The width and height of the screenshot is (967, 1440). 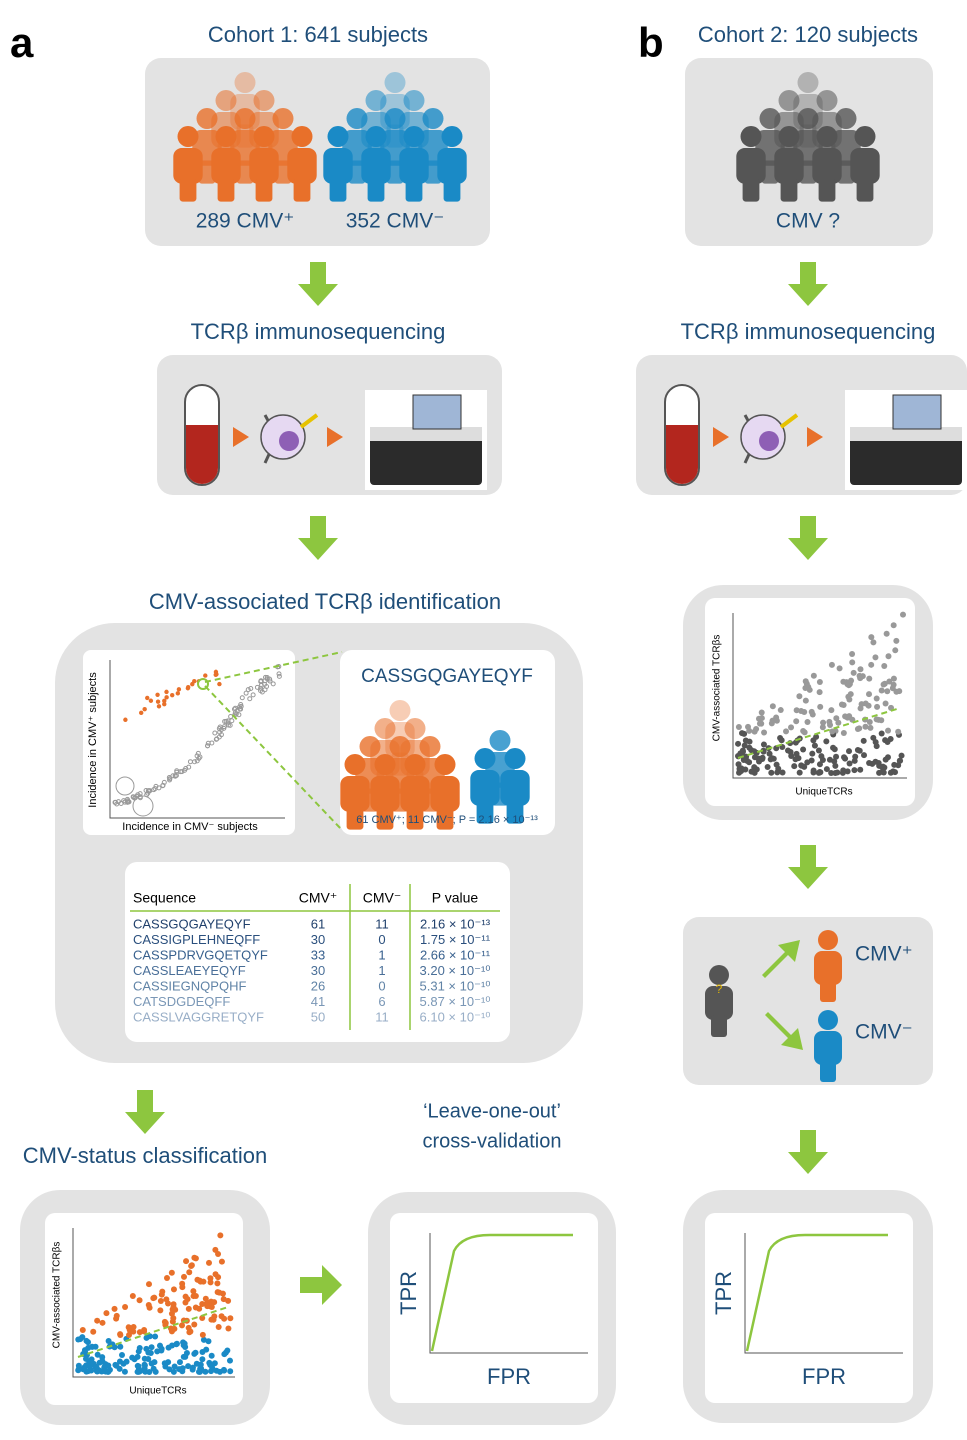 I want to click on label: Incidence in CMV⁻ subjects, so click(x=190, y=827).